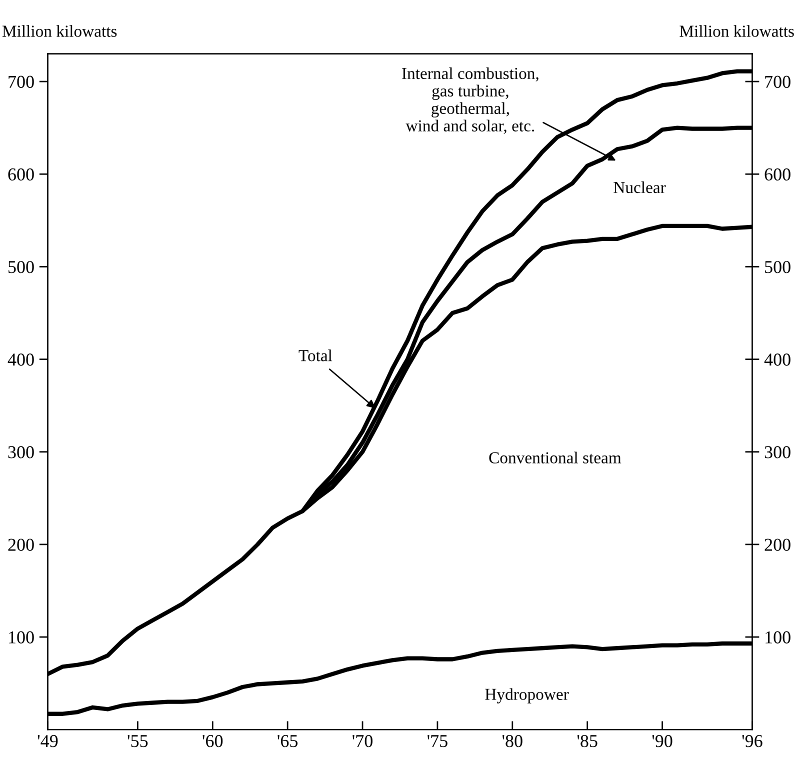  What do you see at coordinates (21, 452) in the screenshot?
I see `y-tick-label: 300` at bounding box center [21, 452].